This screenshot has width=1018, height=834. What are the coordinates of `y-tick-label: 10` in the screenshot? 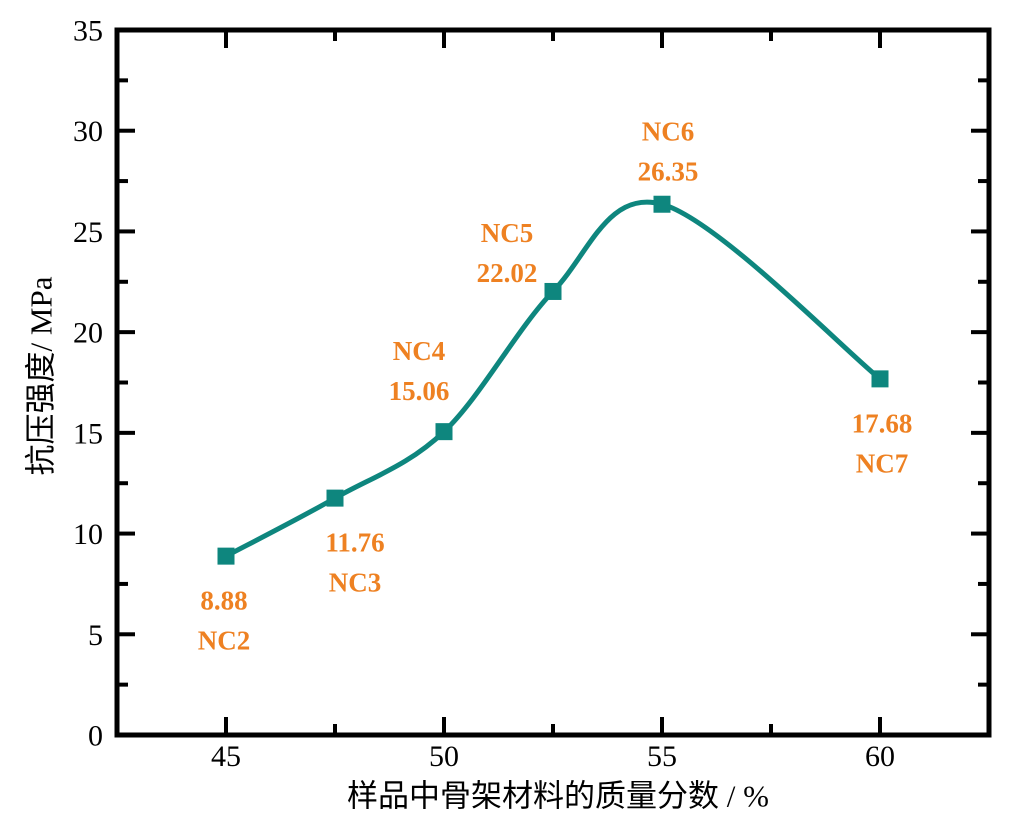 It's located at (88, 534).